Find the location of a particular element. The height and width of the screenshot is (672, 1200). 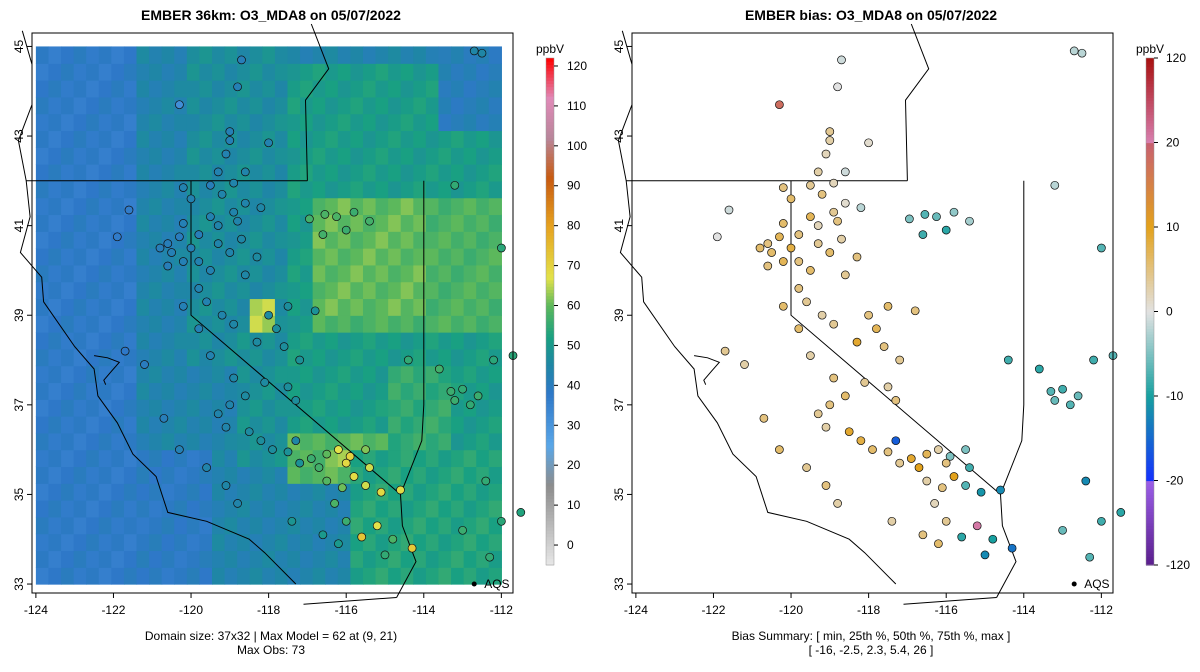

x-tick-label: -120 is located at coordinates (191, 610).